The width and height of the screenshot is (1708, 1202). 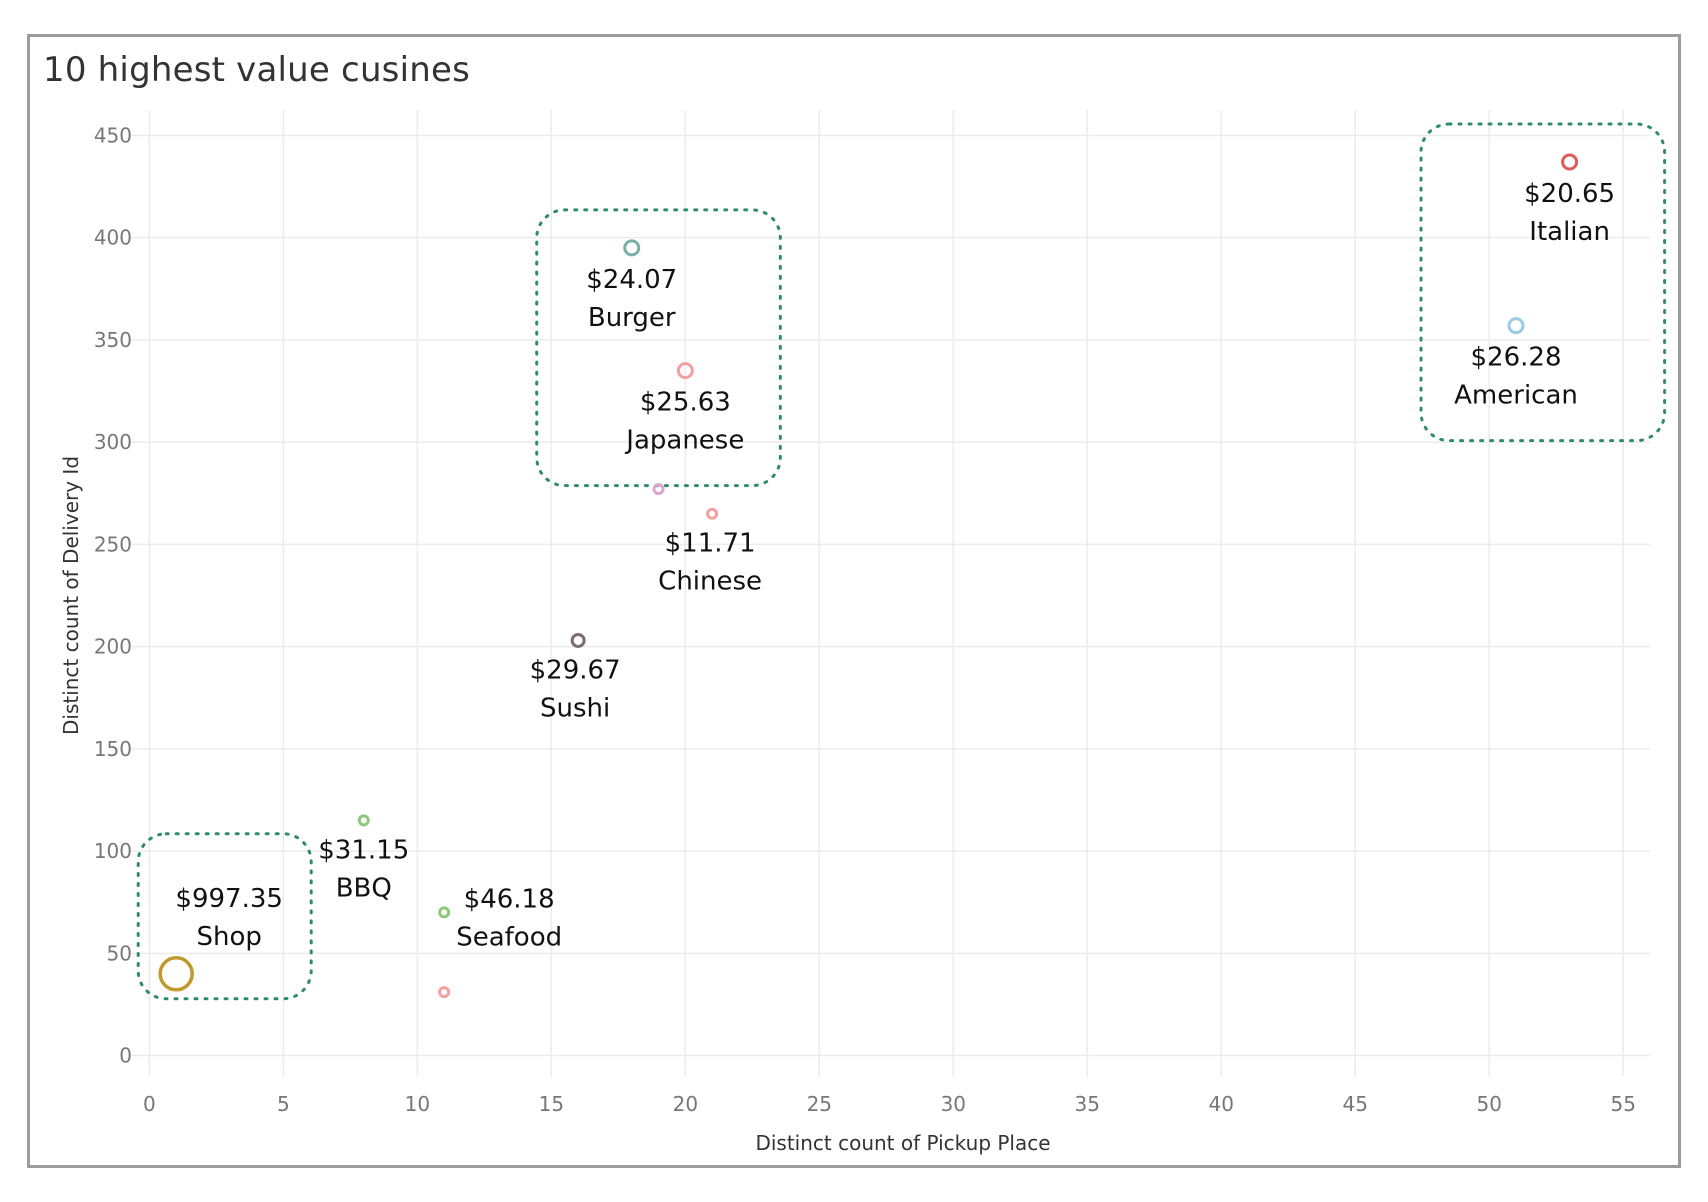 What do you see at coordinates (113, 238) in the screenshot?
I see `y-tick-400: 400` at bounding box center [113, 238].